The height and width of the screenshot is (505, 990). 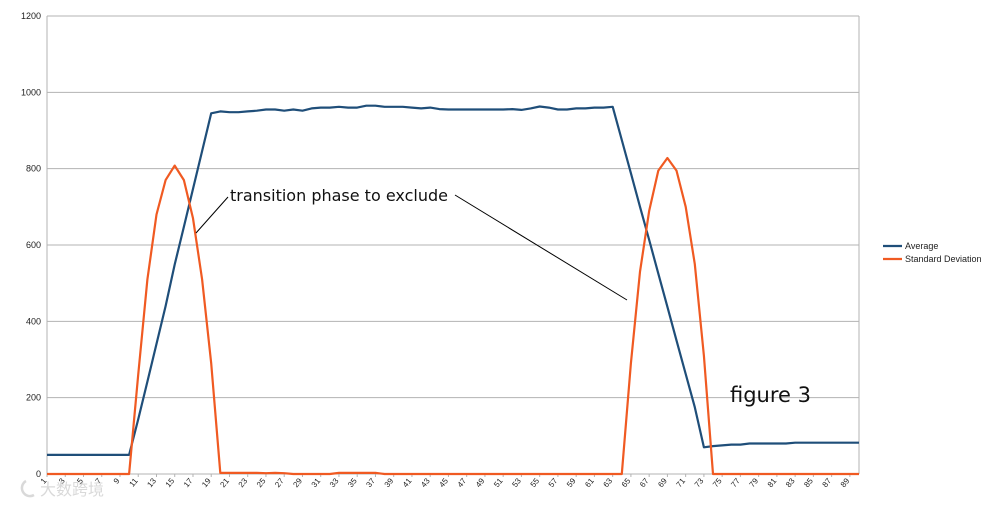 I want to click on y-tick-label: 1000, so click(x=31, y=92).